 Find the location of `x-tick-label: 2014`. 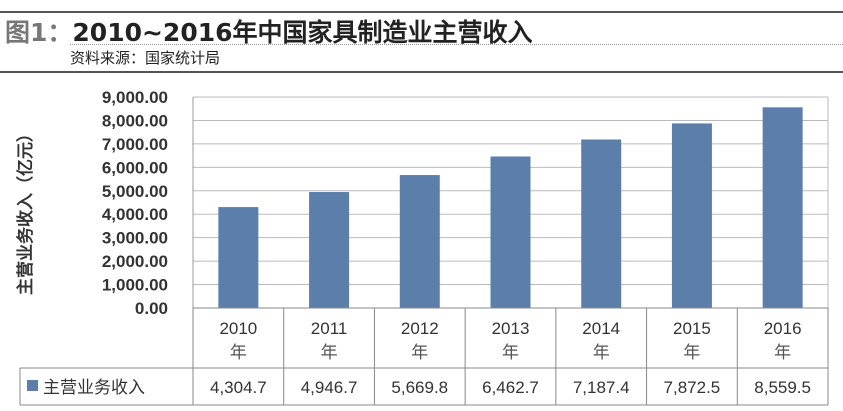

x-tick-label: 2014 is located at coordinates (601, 328).